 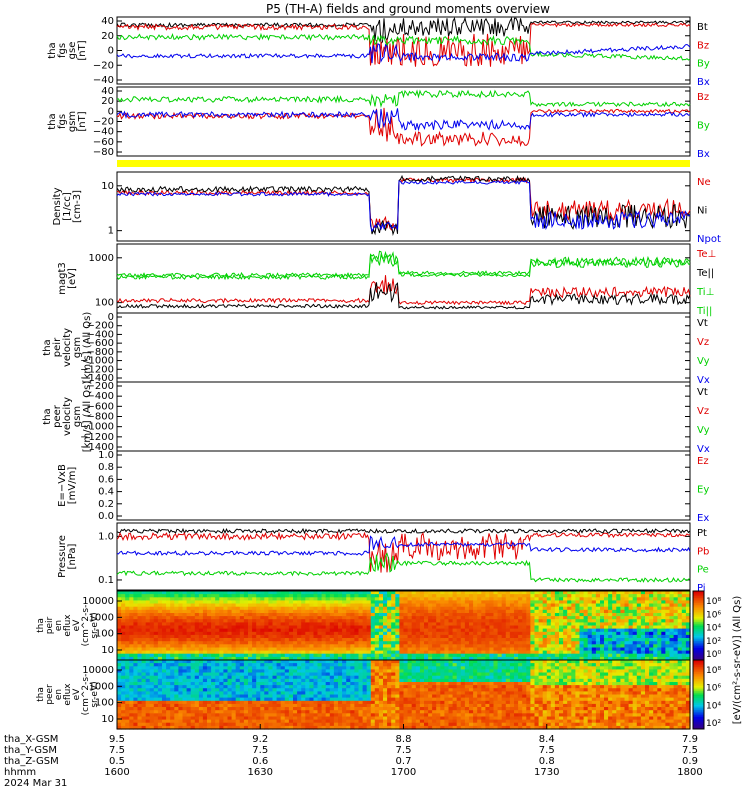 What do you see at coordinates (403, 44) in the screenshot?
I see `series-line` at bounding box center [403, 44].